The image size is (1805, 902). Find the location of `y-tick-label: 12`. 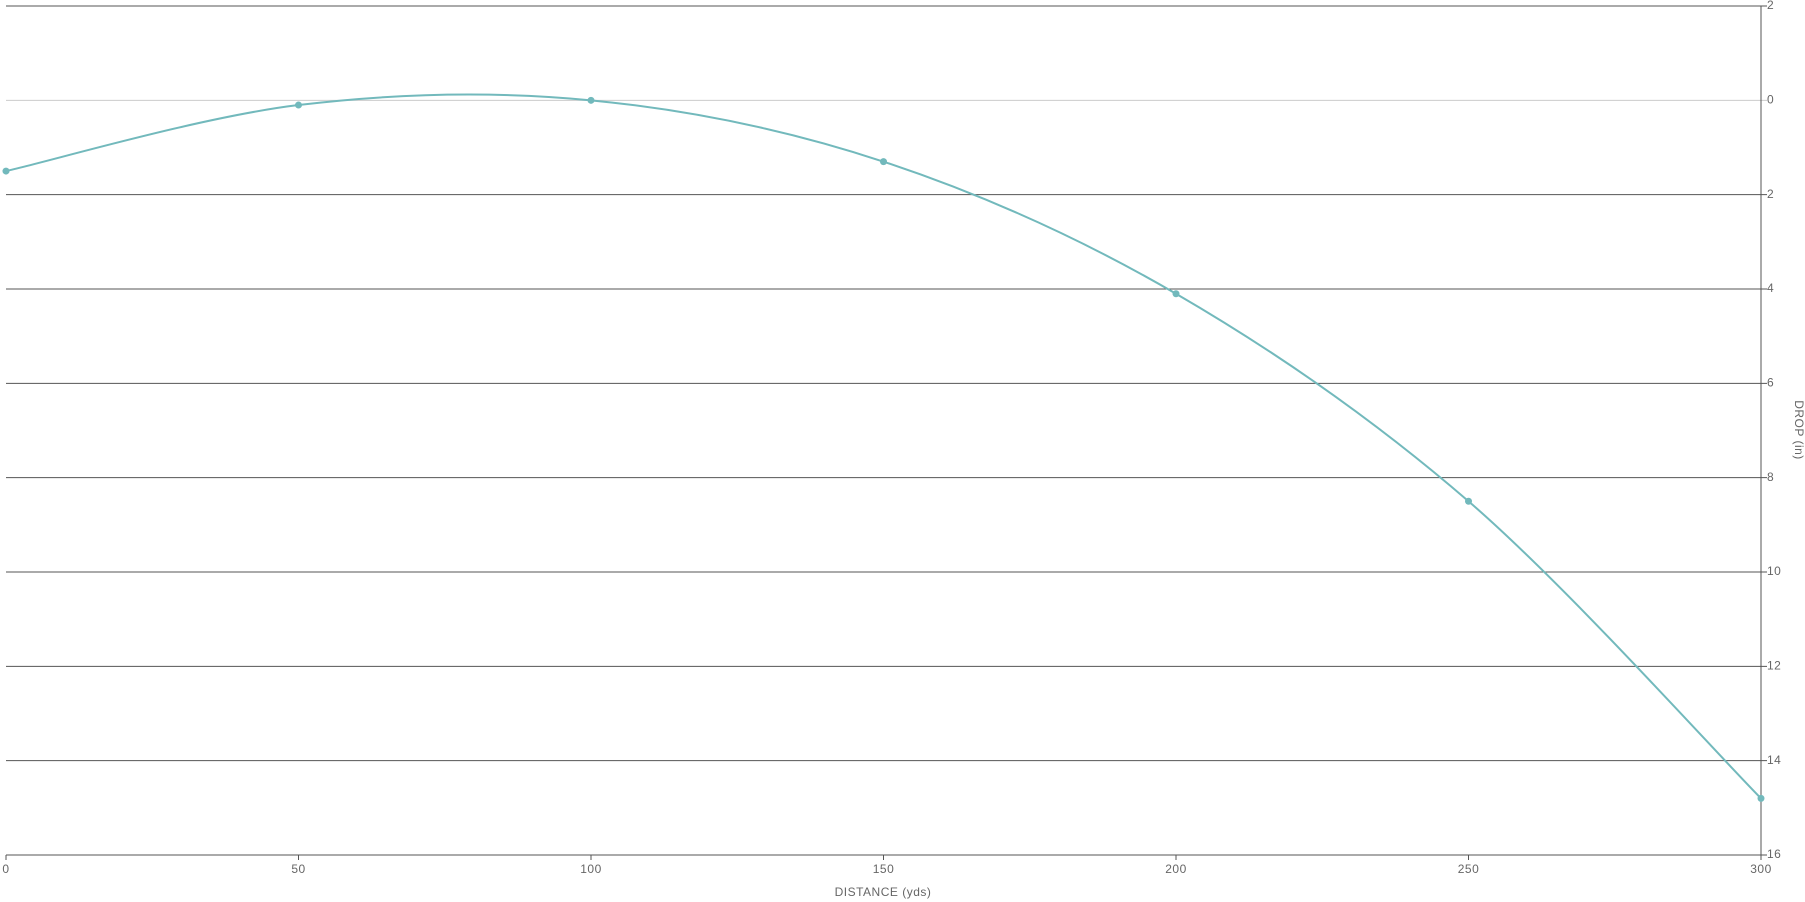

y-tick-label: 12 is located at coordinates (1774, 666).